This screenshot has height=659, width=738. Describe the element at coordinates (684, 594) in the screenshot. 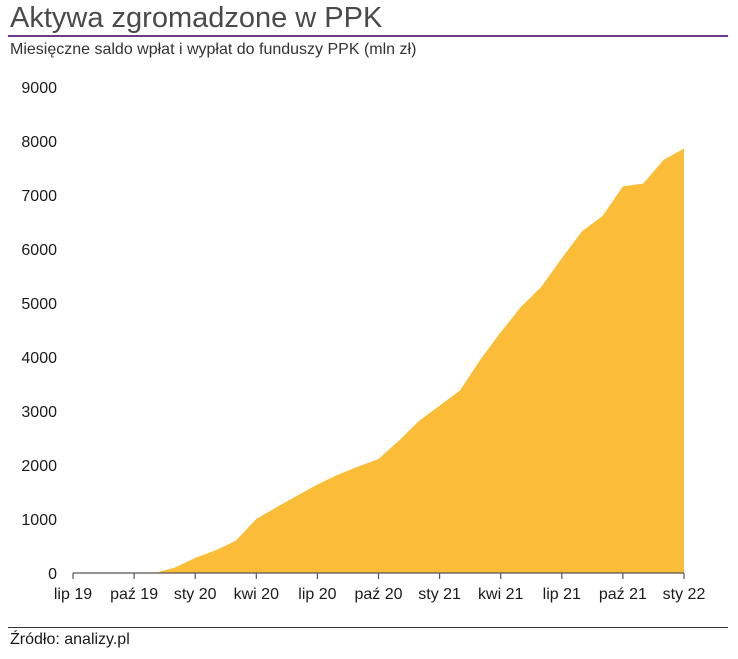

I see `x-tick-label: sty 22` at that location.